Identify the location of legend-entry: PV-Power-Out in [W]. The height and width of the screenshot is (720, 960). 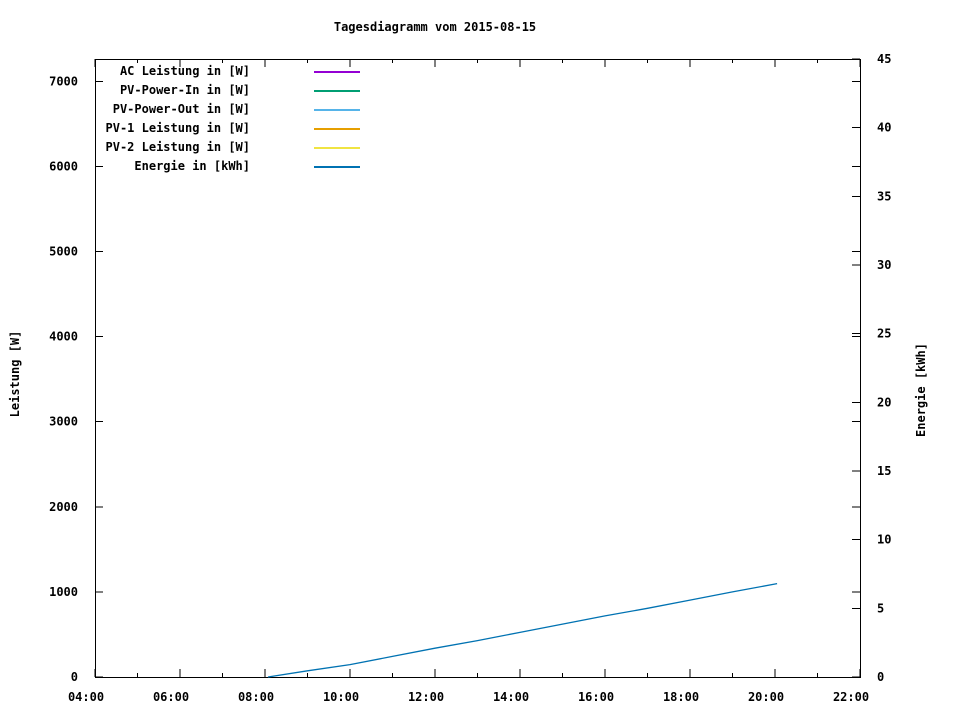
(185, 109).